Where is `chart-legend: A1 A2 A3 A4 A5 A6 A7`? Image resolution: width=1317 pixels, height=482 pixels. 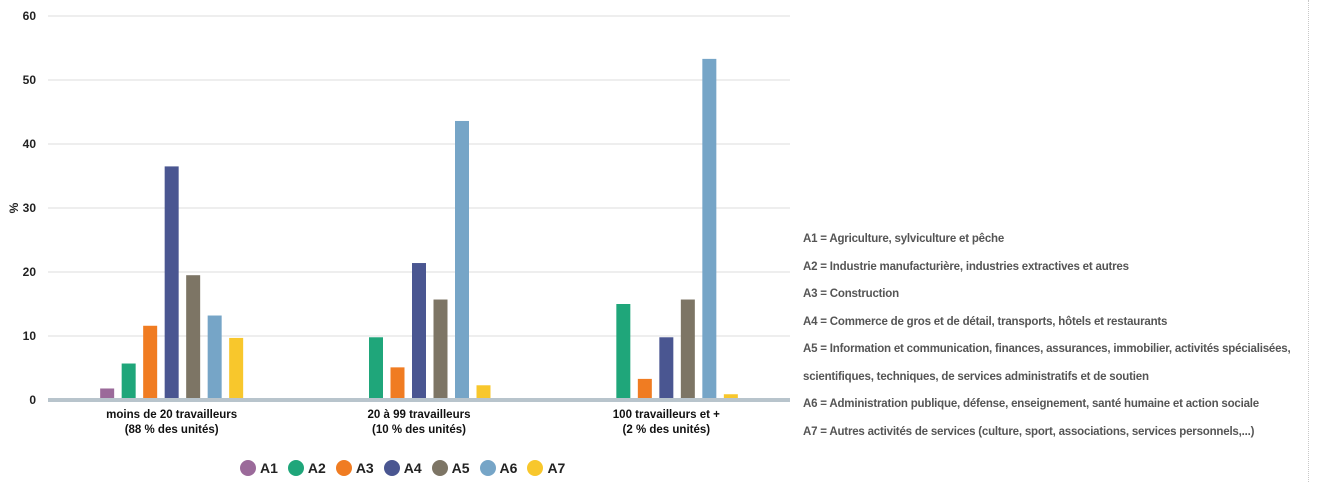 chart-legend: A1 A2 A3 A4 A5 A6 A7 is located at coordinates (402, 468).